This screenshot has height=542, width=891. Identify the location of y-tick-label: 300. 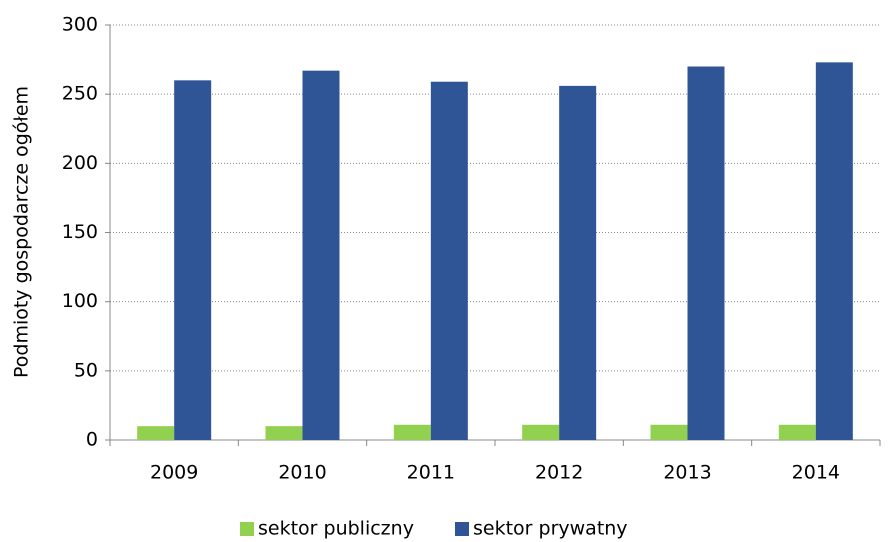
(80, 25).